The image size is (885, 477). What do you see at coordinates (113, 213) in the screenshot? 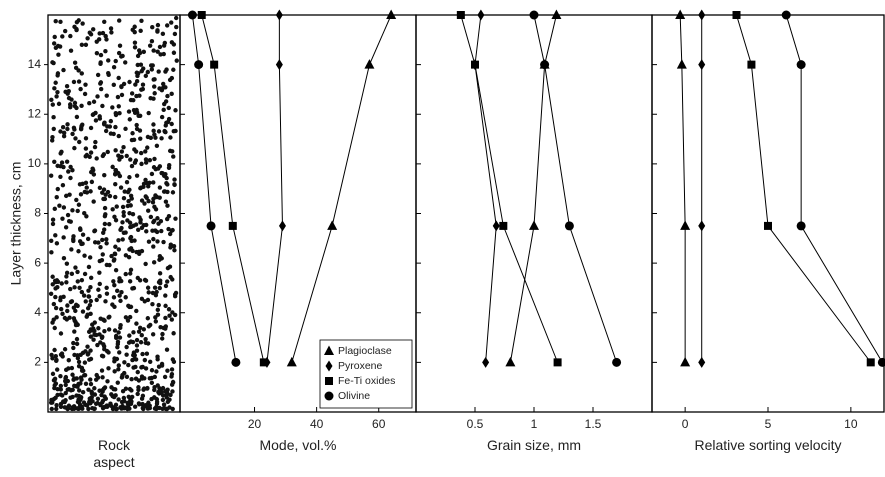
I see `rock-texture` at bounding box center [113, 213].